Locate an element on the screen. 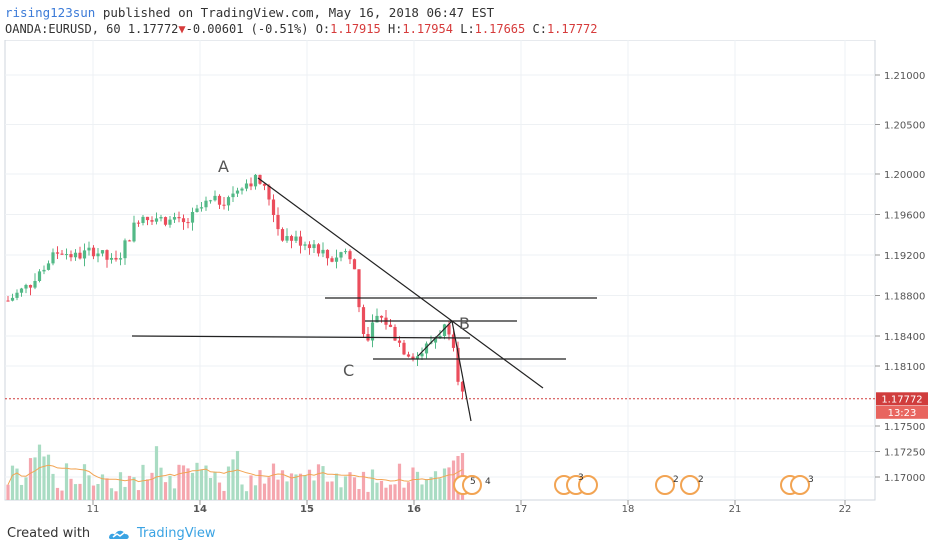  wave-label-b: B is located at coordinates (464, 323).